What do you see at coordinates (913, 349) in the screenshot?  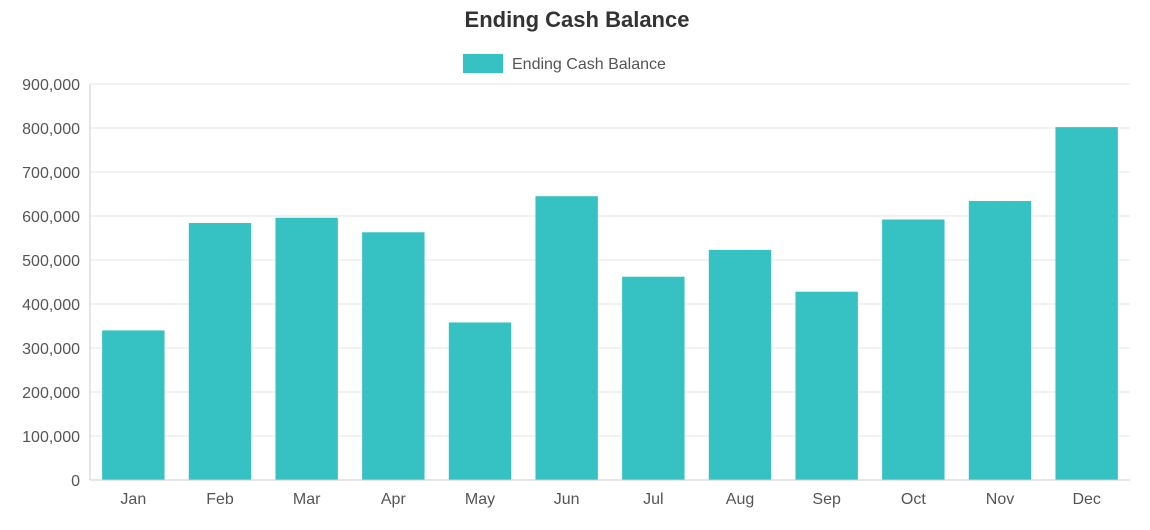 I see `bar-oct` at bounding box center [913, 349].